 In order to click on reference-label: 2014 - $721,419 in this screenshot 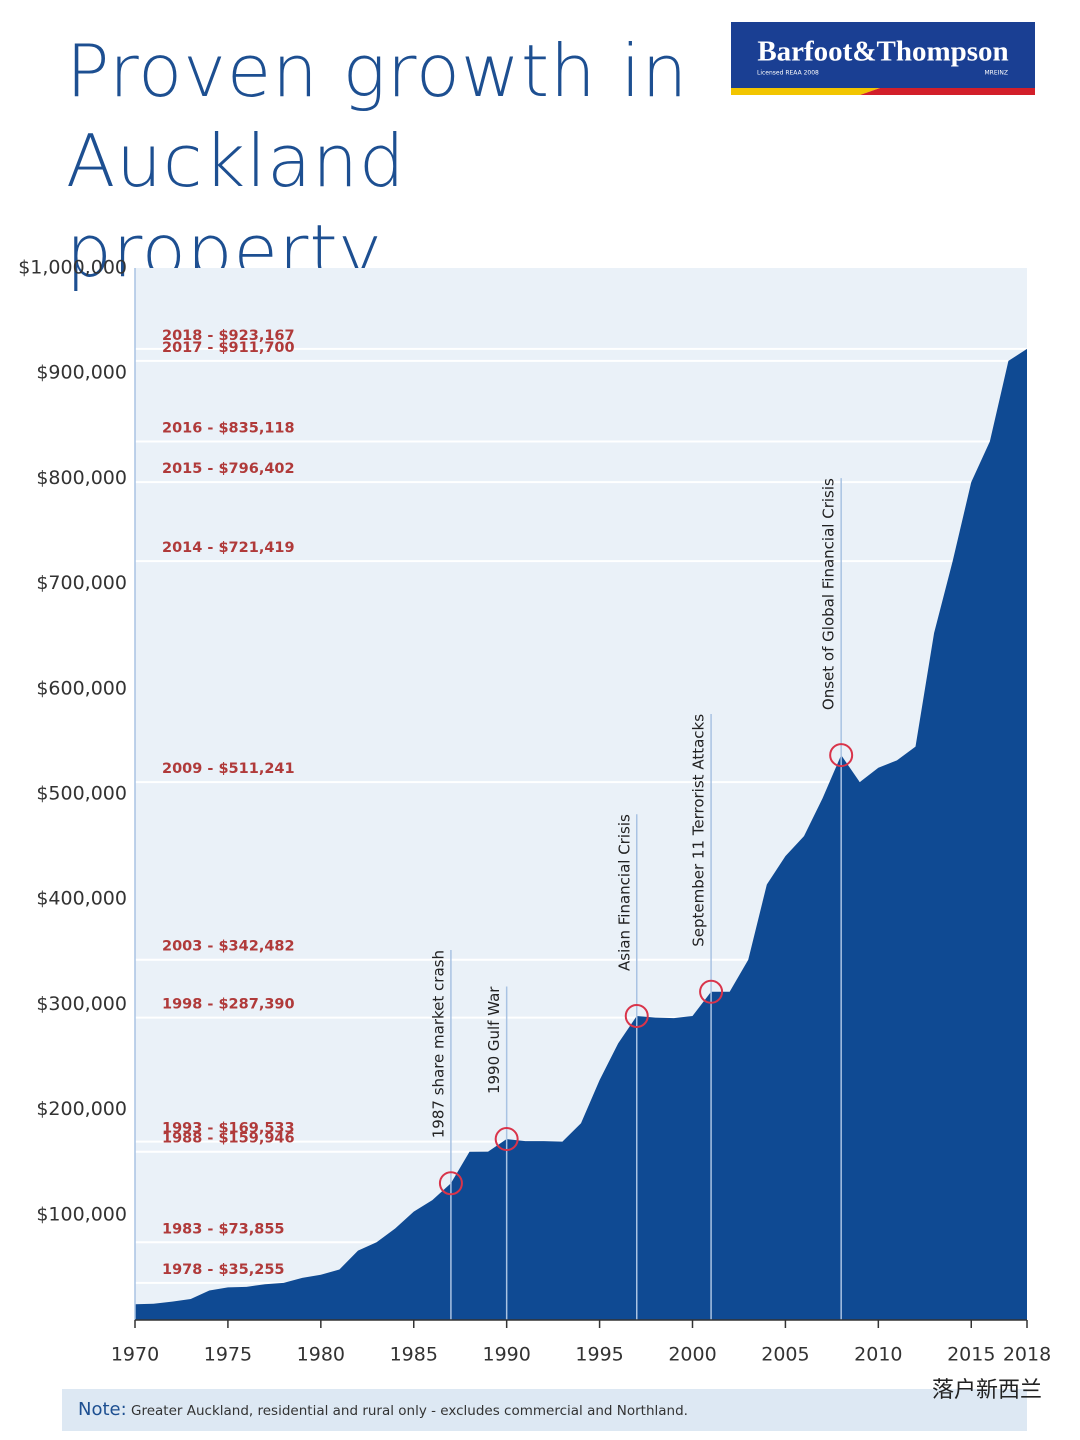, I will do `click(228, 548)`.